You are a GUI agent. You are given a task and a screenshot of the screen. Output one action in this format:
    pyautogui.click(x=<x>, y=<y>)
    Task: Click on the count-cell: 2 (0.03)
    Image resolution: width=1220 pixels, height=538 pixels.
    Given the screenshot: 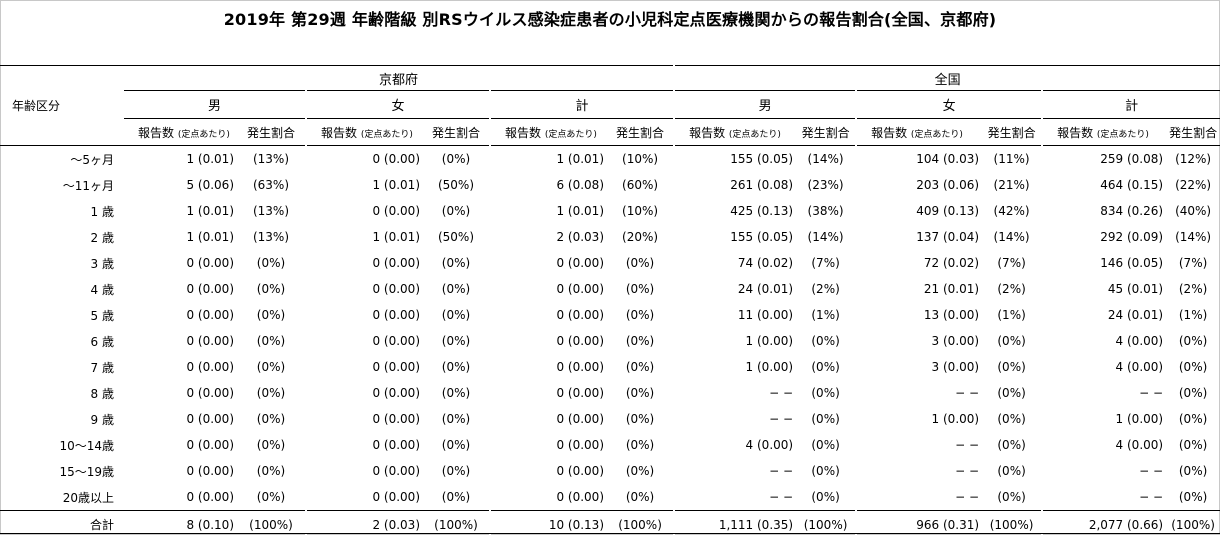 What is the action you would take?
    pyautogui.click(x=548, y=237)
    